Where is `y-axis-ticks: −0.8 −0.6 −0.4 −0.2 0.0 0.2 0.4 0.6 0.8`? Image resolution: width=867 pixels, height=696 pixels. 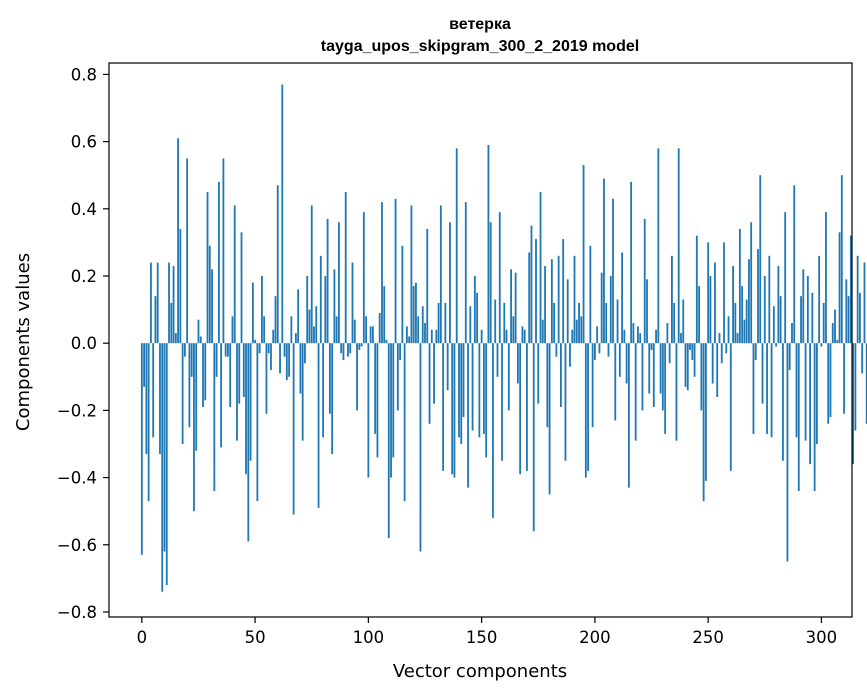
y-axis-ticks: −0.8 −0.6 −0.4 −0.2 0.0 0.2 0.4 0.6 0.8 is located at coordinates (83, 343).